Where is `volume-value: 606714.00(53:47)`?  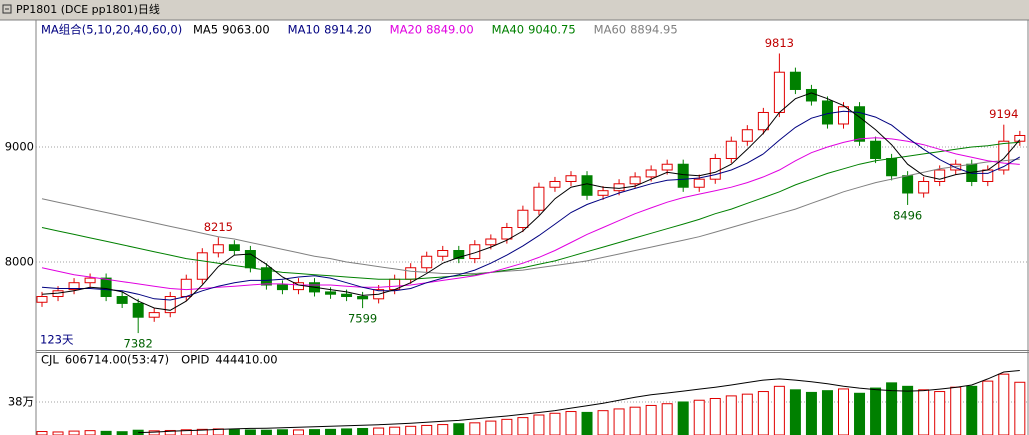
volume-value: 606714.00(53:47) is located at coordinates (117, 360).